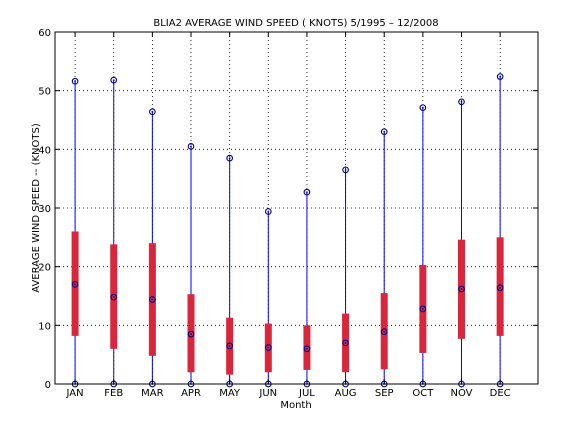 The image size is (576, 432). I want to click on x-axis-label: Month, so click(295, 405).